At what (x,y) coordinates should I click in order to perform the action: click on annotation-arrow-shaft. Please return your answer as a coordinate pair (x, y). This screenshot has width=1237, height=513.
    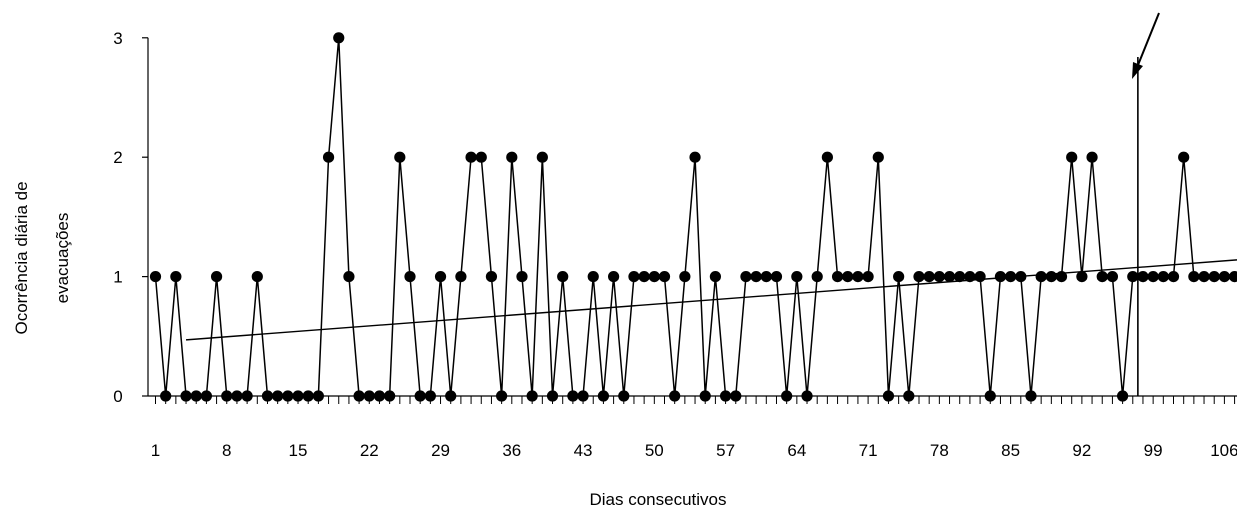
    Looking at the image, I should click on (1147, 41).